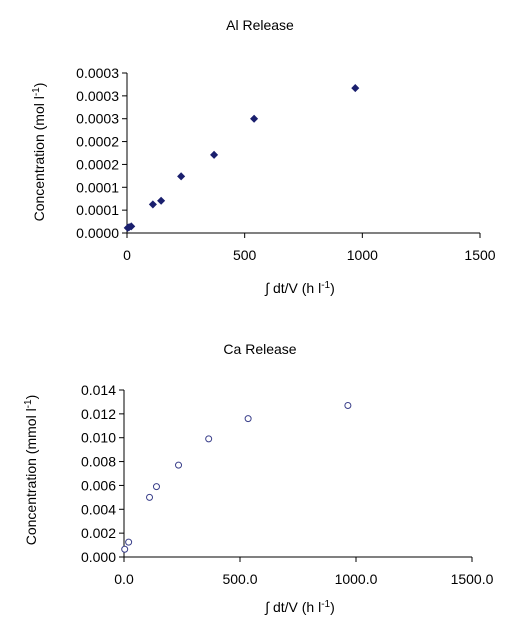 The image size is (521, 641). What do you see at coordinates (97, 233) in the screenshot?
I see `y-tick-label: 0.0000` at bounding box center [97, 233].